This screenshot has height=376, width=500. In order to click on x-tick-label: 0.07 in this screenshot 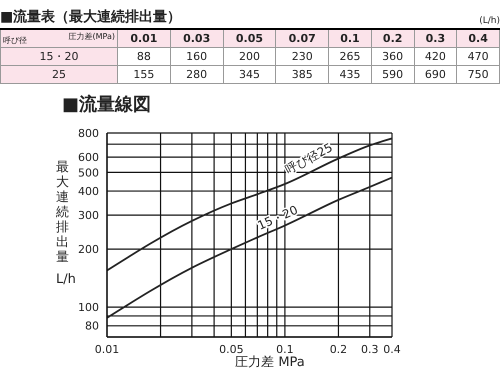, I will do `click(302, 38)`.